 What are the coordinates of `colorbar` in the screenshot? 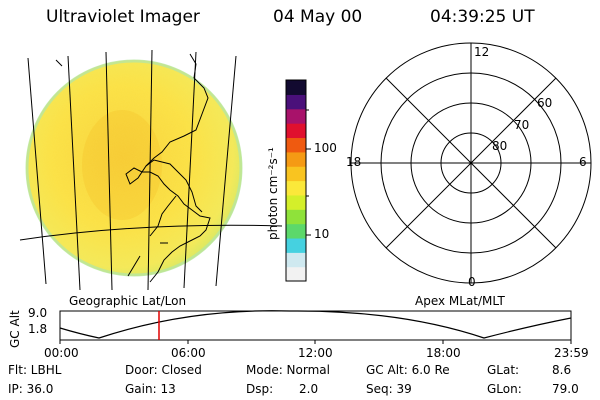 It's located at (298, 180).